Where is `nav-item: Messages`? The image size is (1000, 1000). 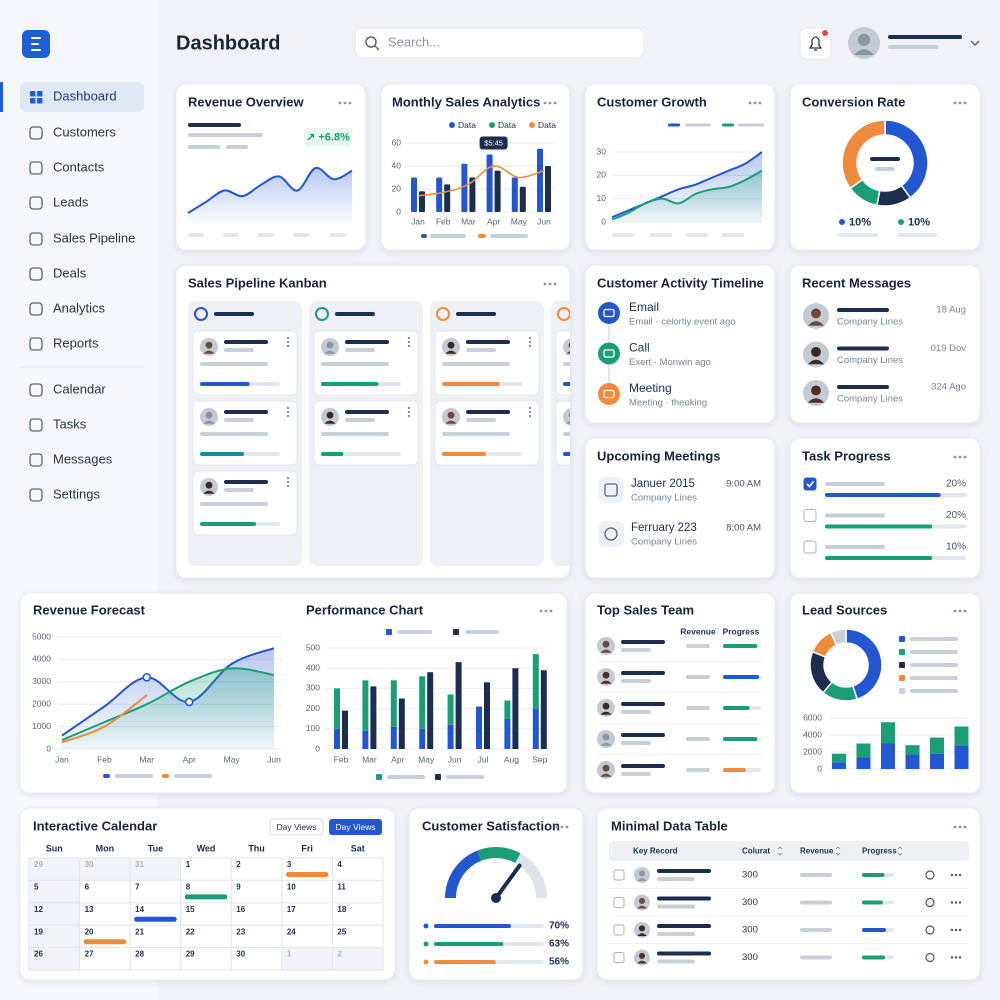
nav-item: Messages is located at coordinates (83, 458).